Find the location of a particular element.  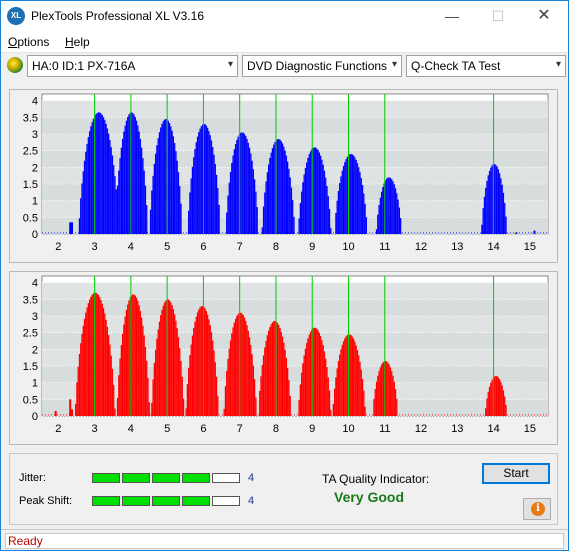

x-tick-label: 7 is located at coordinates (240, 247).